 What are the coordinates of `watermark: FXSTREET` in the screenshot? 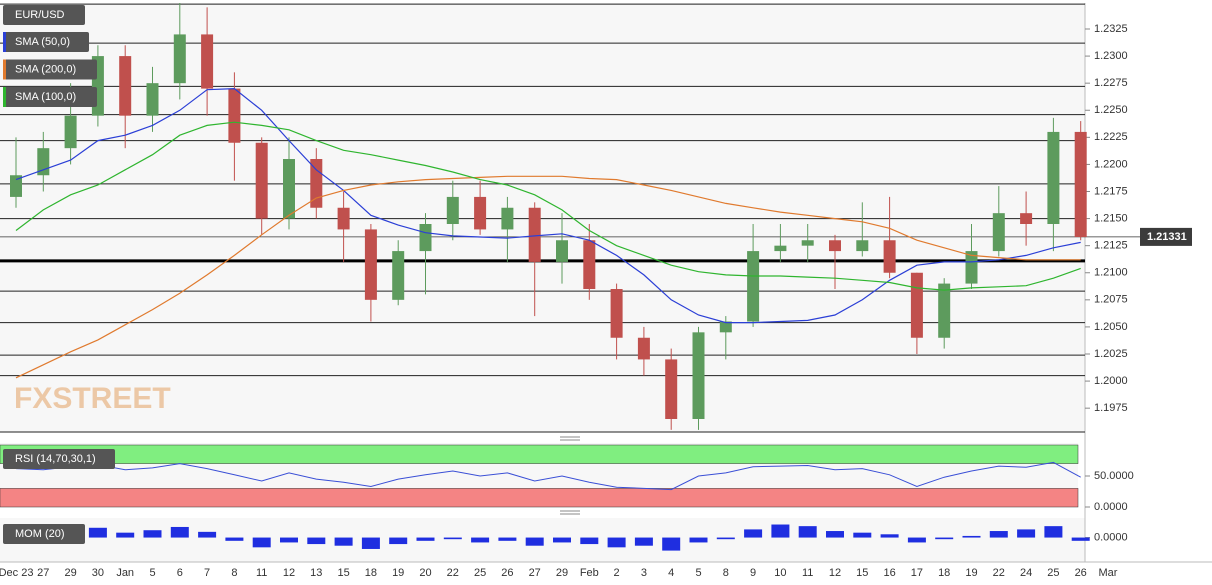 It's located at (92, 398).